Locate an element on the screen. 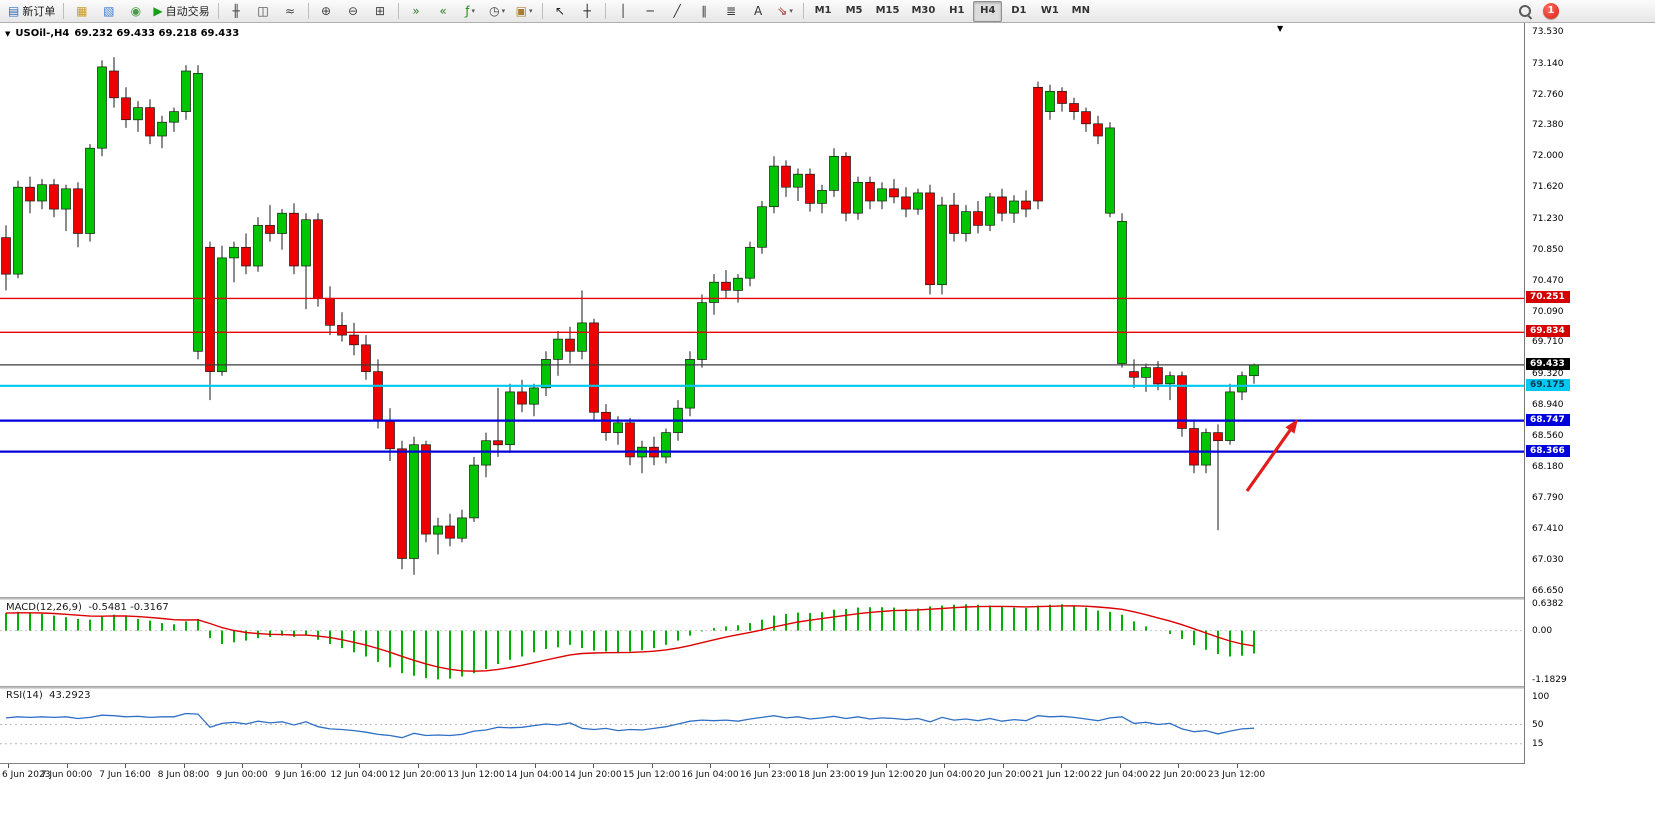 This screenshot has width=1655, height=828. time-tick-label: 23 Jun 12:00 is located at coordinates (1236, 775).